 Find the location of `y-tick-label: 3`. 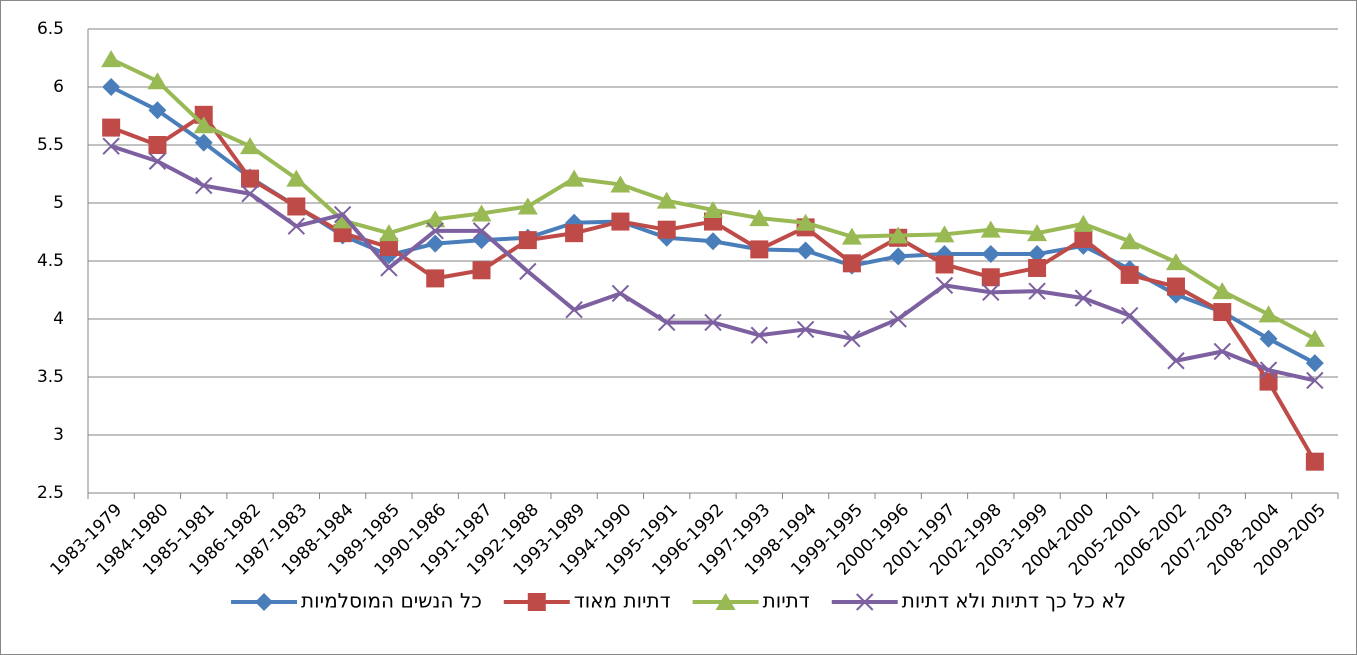

y-tick-label: 3 is located at coordinates (58, 435).